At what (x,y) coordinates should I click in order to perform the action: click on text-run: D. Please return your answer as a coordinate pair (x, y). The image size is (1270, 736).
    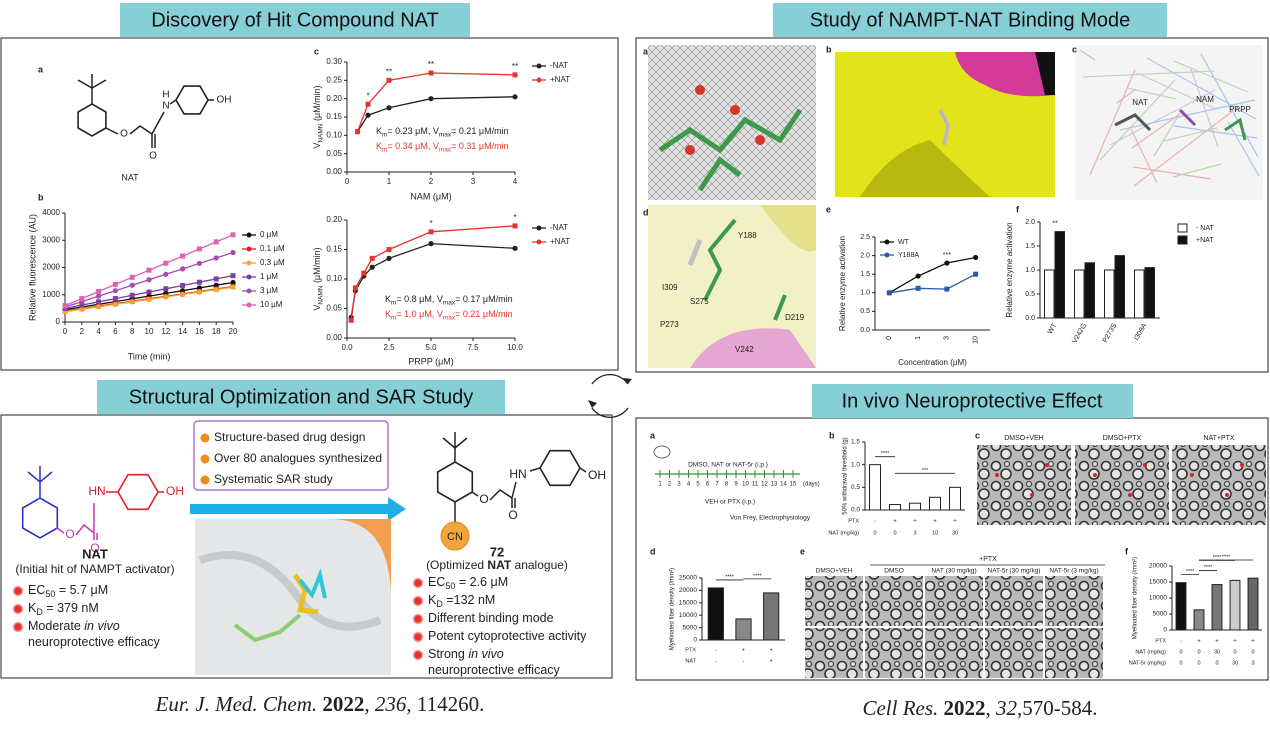
    Looking at the image, I should click on (439, 604).